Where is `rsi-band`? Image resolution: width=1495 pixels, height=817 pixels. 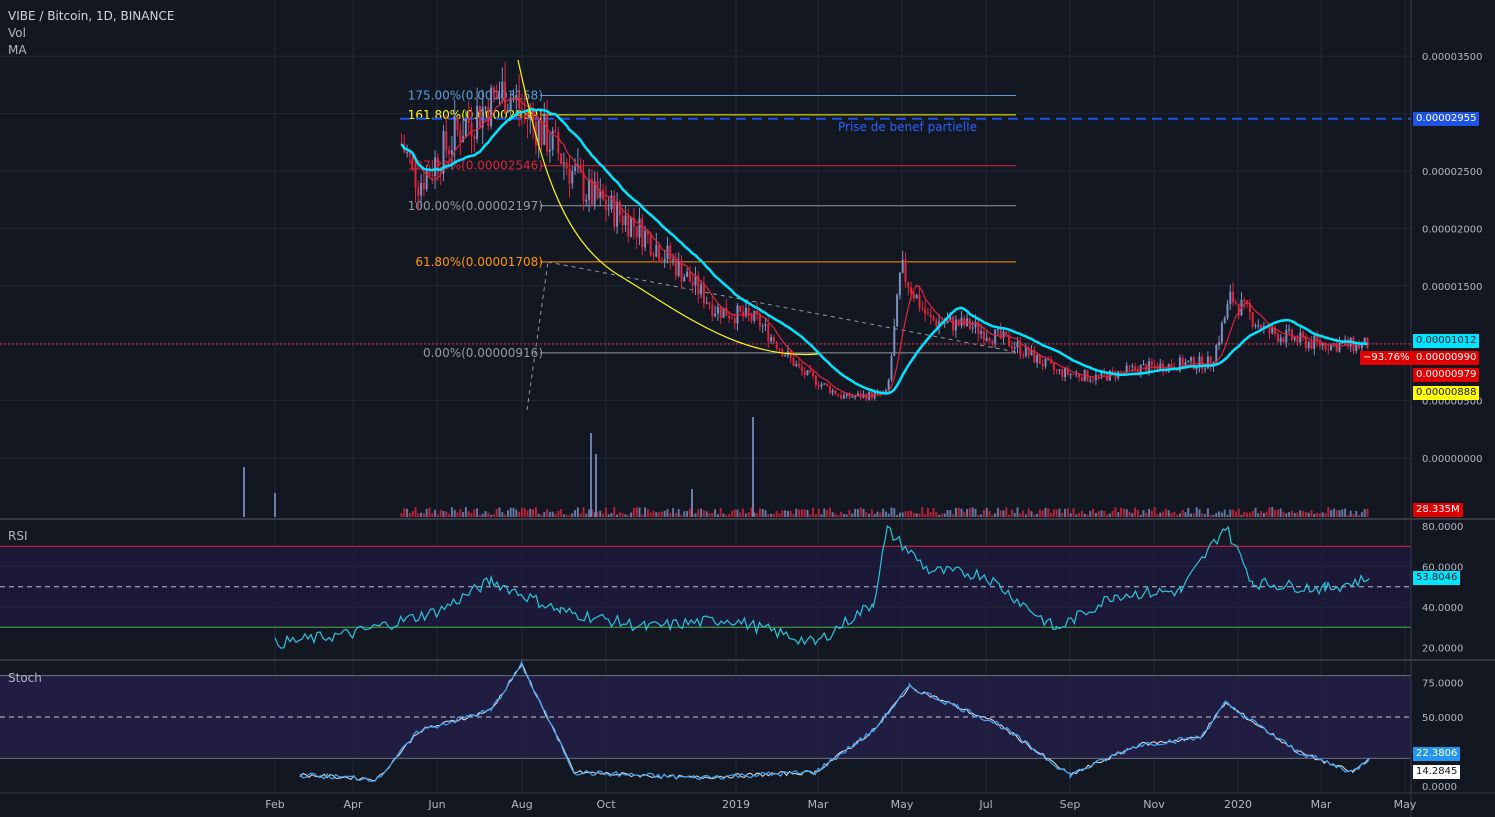
rsi-band is located at coordinates (705, 586).